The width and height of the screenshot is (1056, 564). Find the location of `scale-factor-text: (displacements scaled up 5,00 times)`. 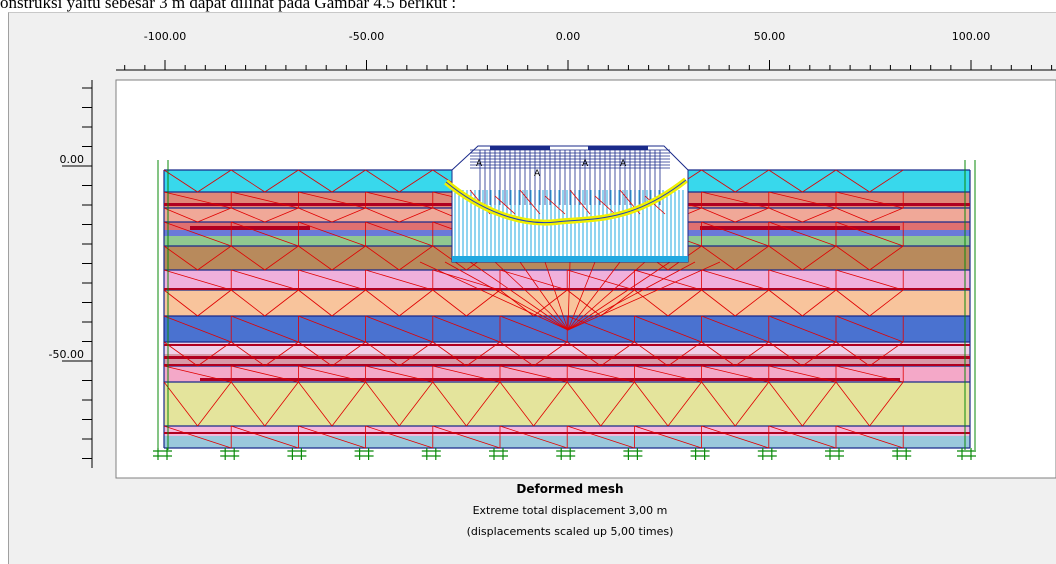

scale-factor-text: (displacements scaled up 5,00 times) is located at coordinates (570, 531).